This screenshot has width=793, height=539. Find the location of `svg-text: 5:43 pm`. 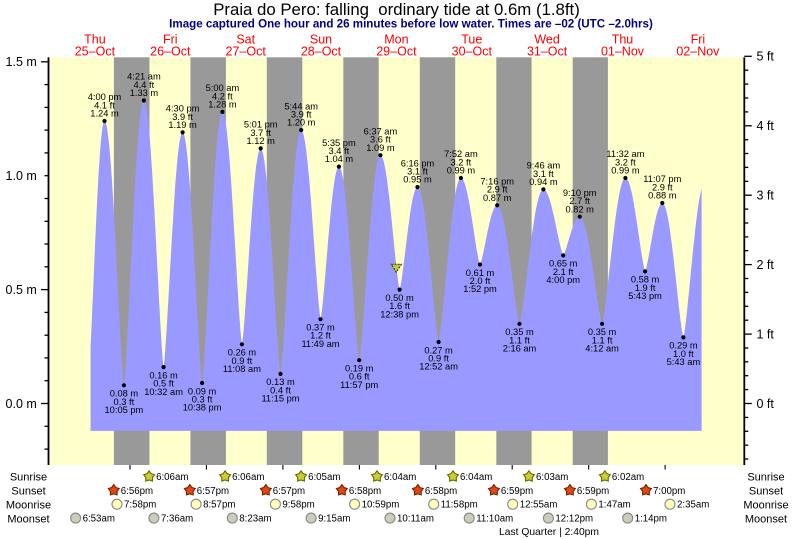

svg-text: 5:43 pm is located at coordinates (645, 296).